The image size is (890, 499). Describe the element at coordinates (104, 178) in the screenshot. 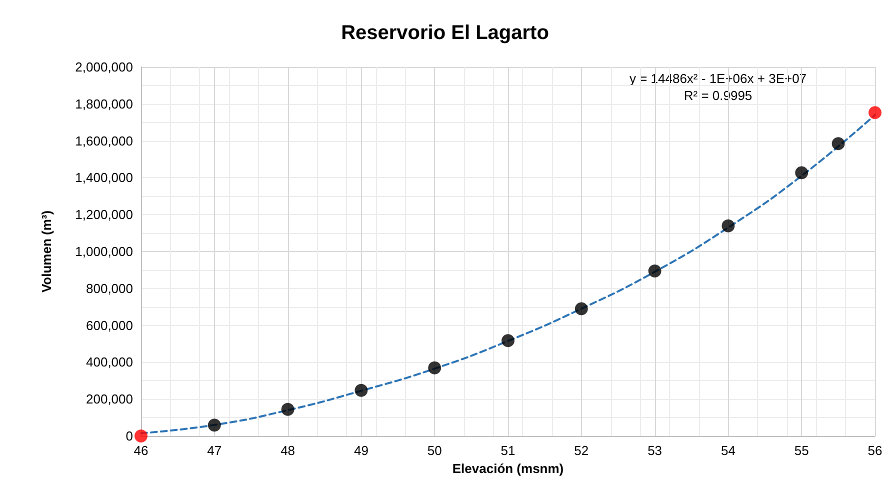

I see `y-tick-label: 1,400,000` at that location.